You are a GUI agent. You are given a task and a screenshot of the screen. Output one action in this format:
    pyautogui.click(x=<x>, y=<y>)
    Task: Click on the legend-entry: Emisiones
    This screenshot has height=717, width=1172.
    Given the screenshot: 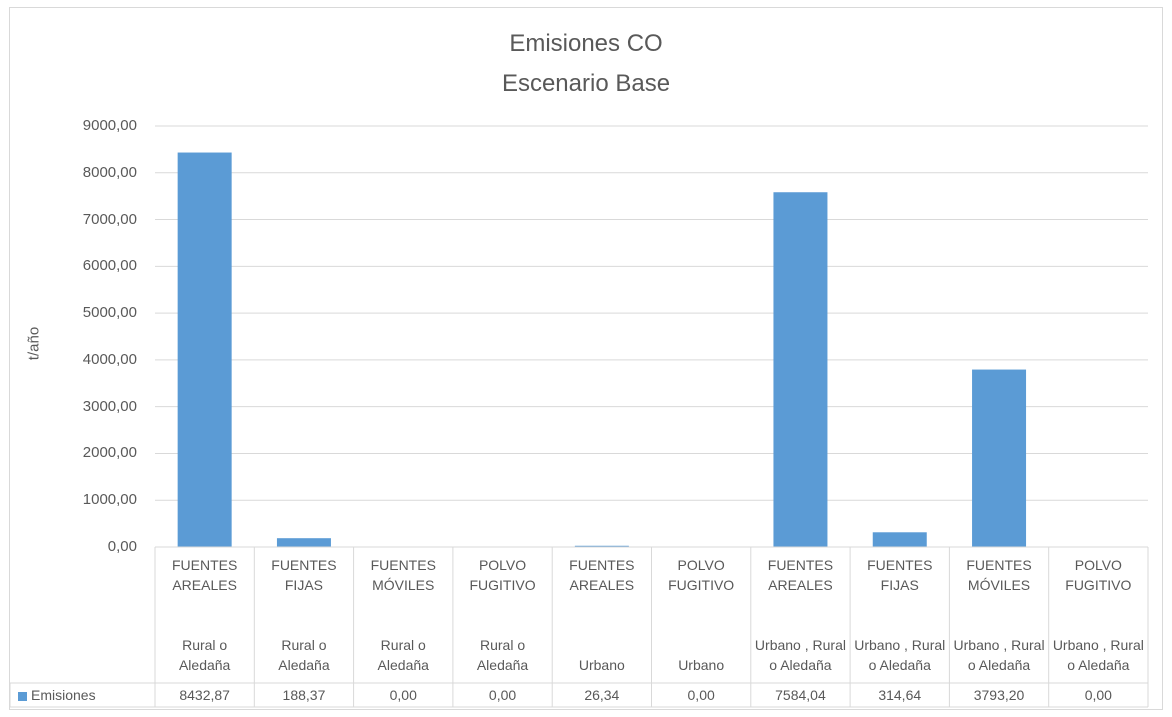 What is the action you would take?
    pyautogui.click(x=57, y=695)
    